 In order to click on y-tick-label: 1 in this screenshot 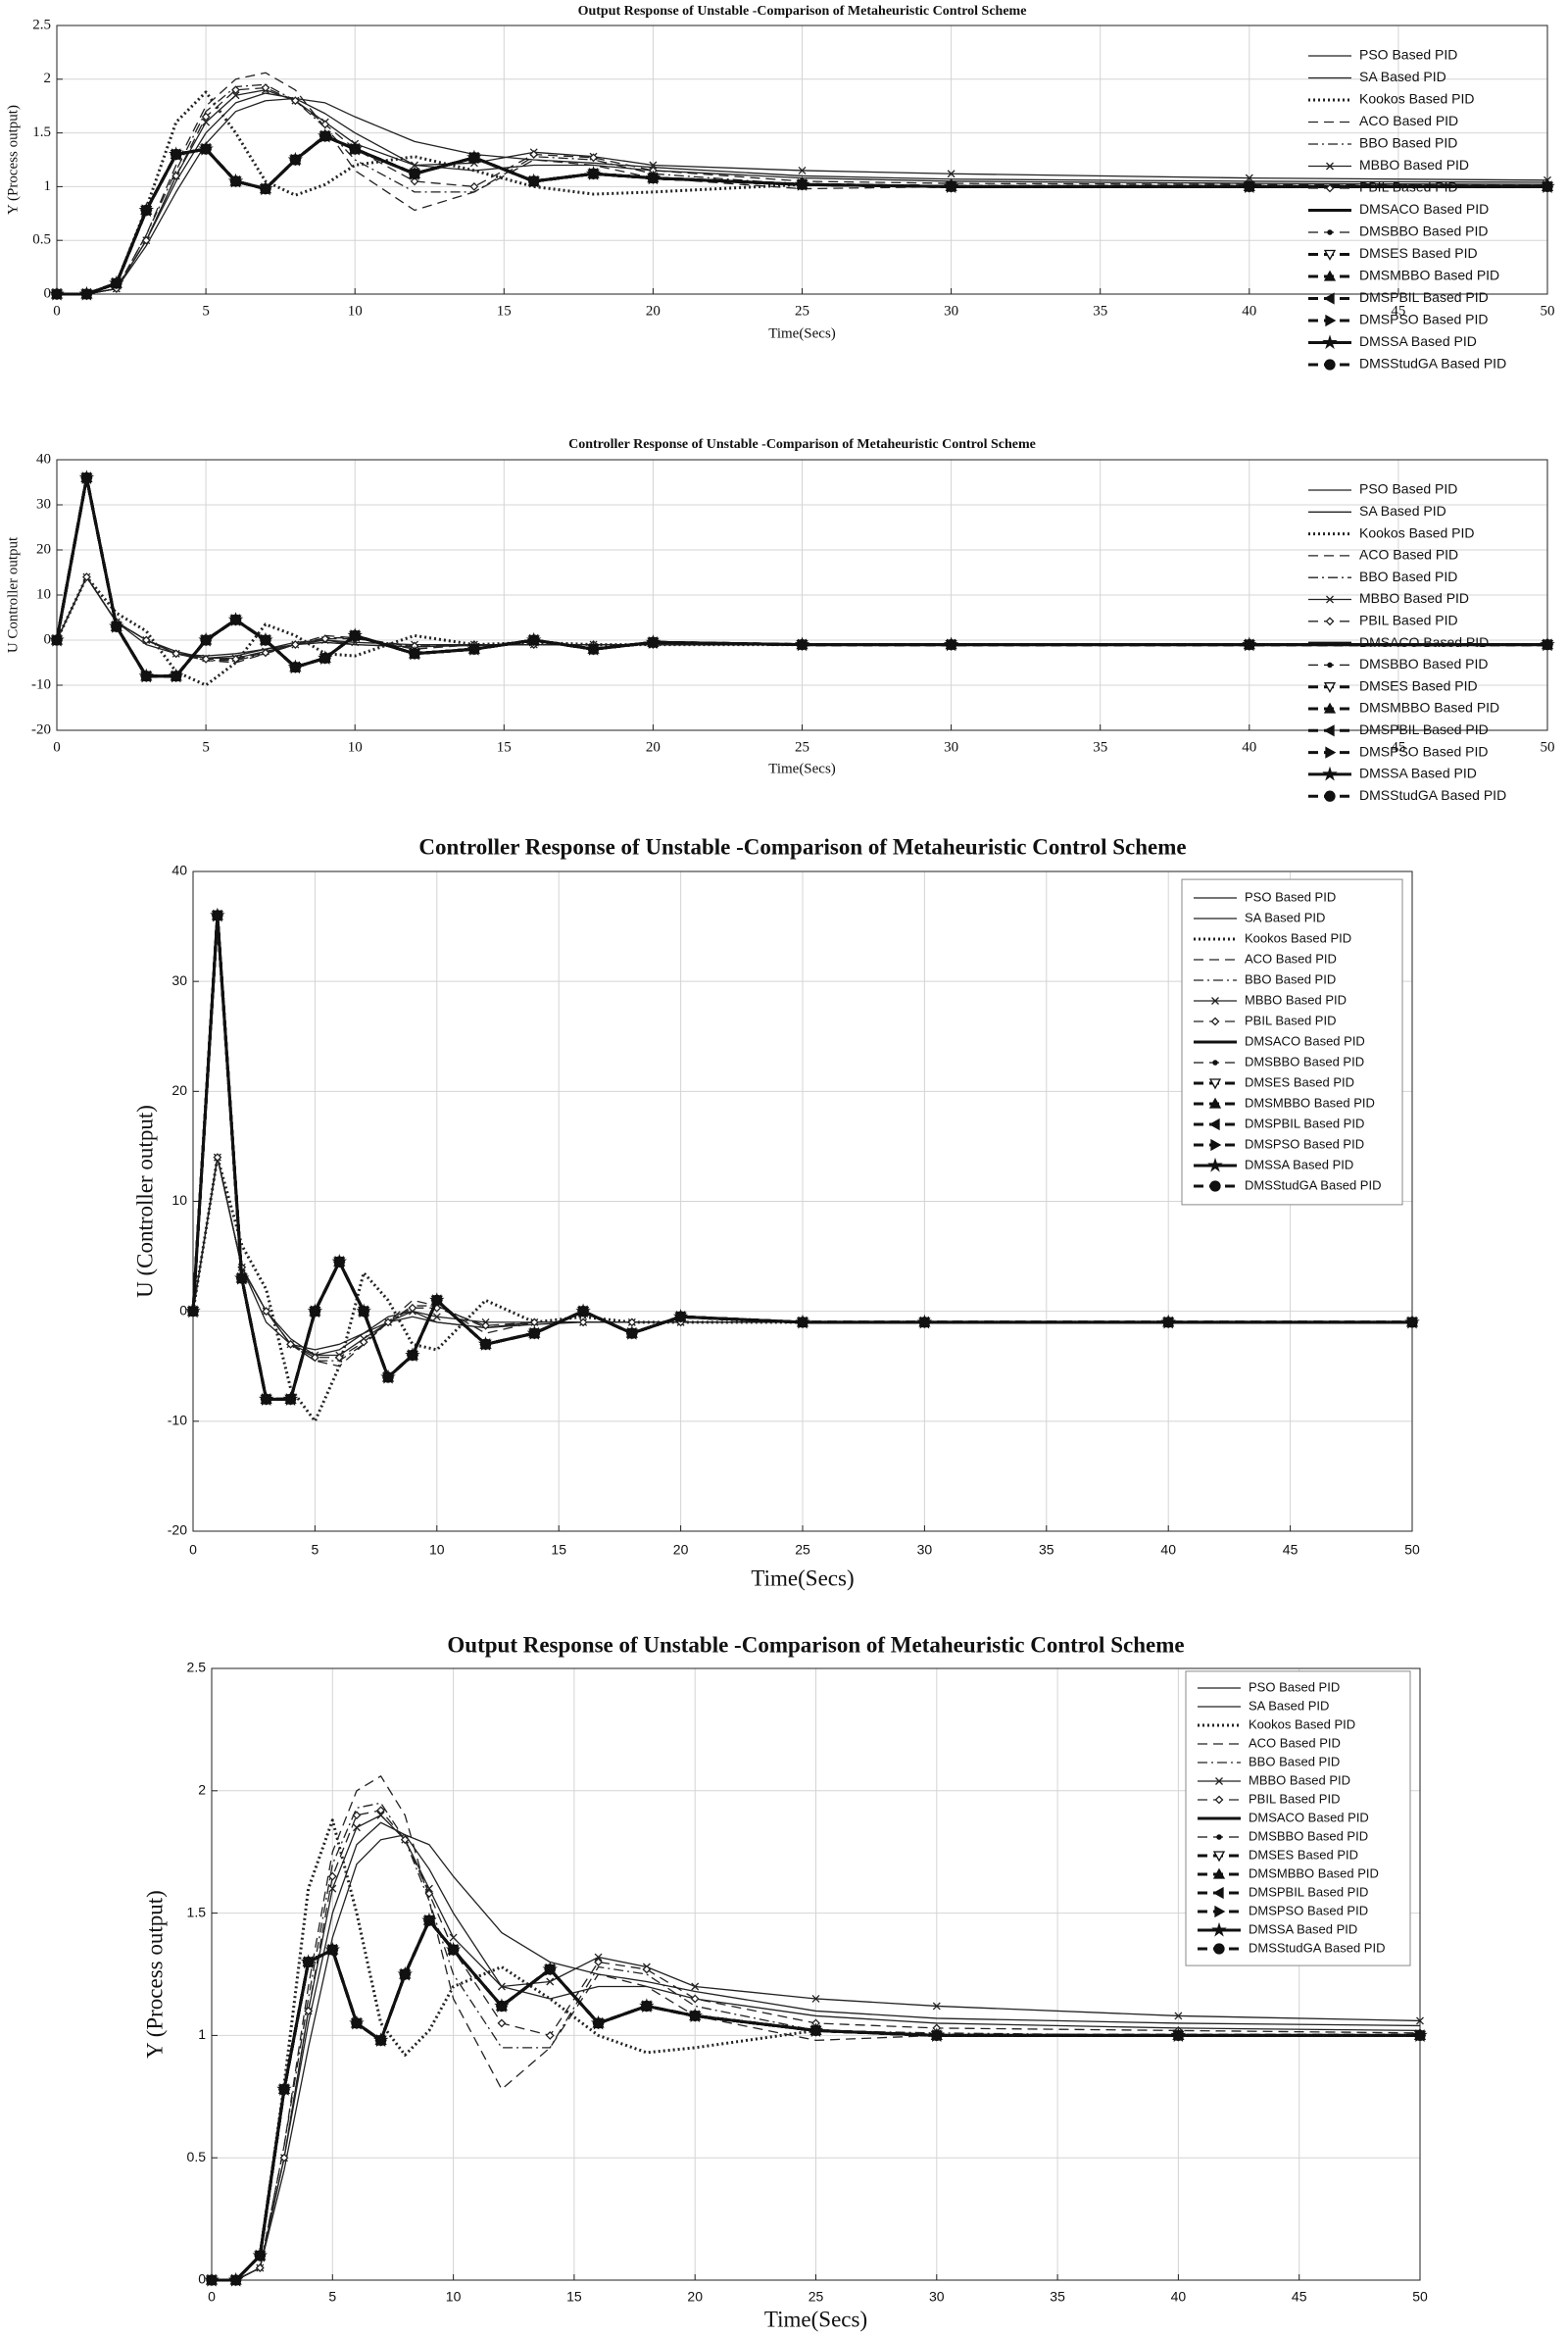, I will do `click(202, 2034)`.